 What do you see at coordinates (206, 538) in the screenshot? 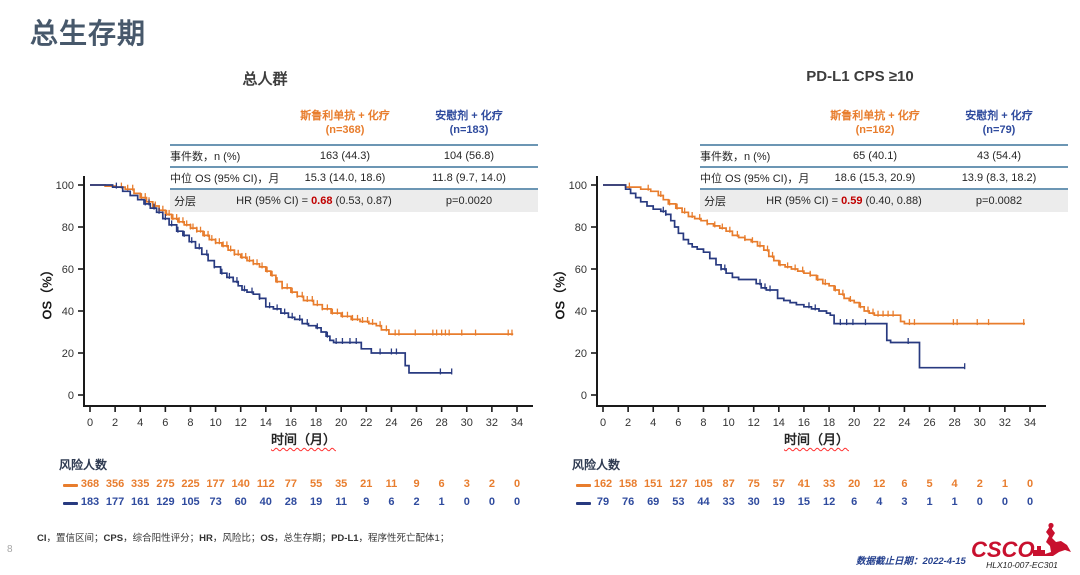
I see `abbr-segment: HR` at bounding box center [206, 538].